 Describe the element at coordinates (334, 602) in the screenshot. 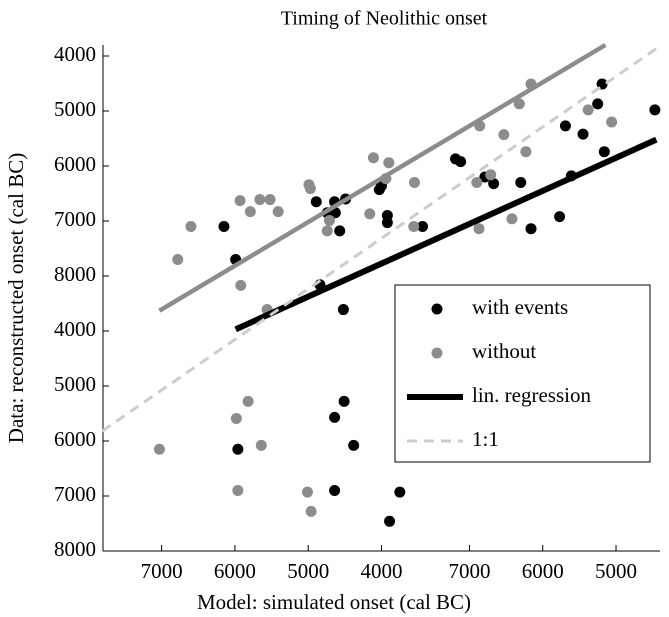

I see `x-axis-label: Model: simulated onset (cal BC)` at that location.